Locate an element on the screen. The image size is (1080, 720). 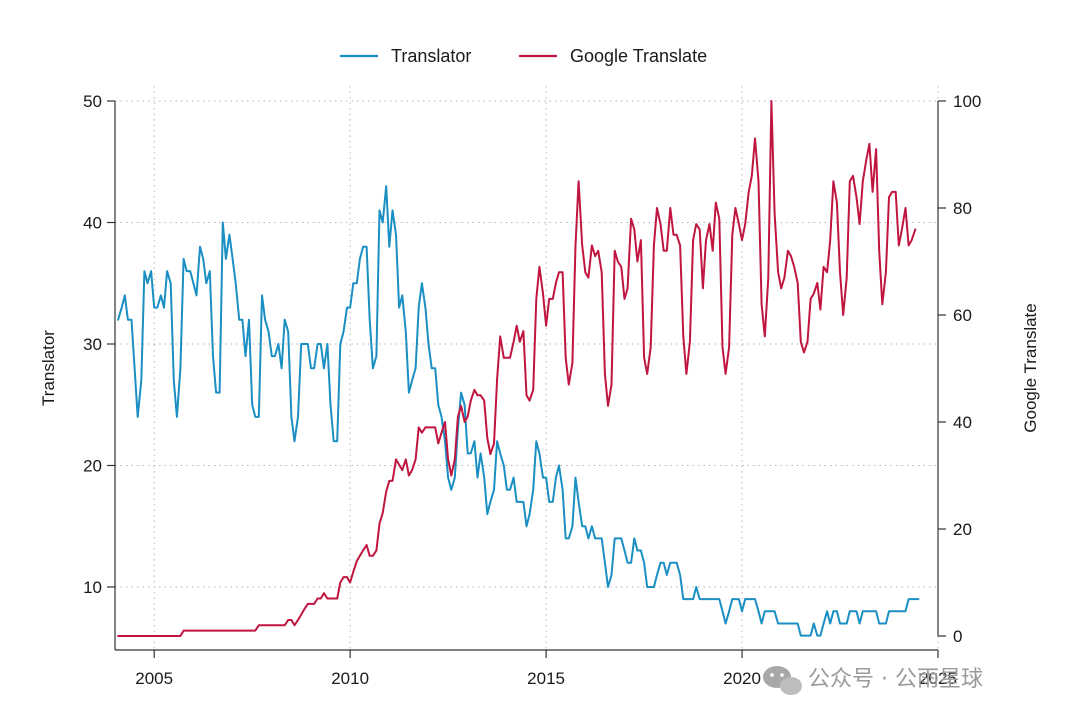
y-tick-label-right: 40 is located at coordinates (962, 422).